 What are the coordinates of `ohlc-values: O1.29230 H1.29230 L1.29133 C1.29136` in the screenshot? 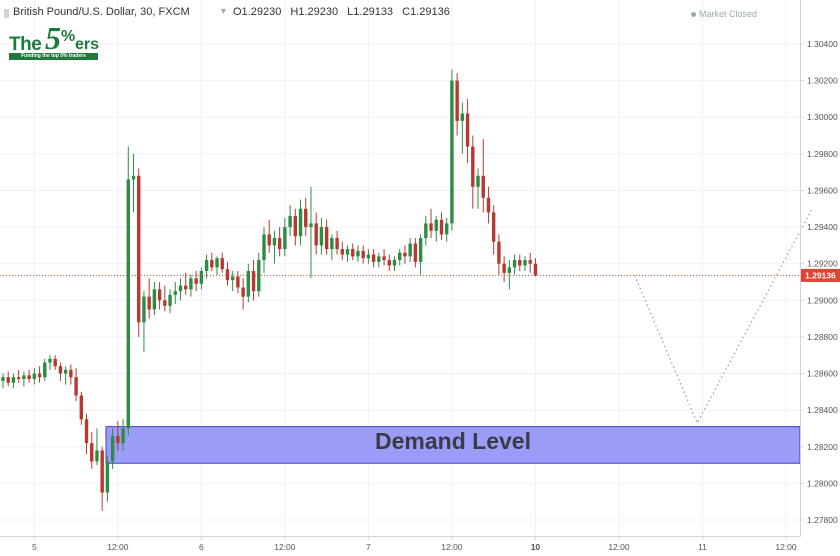 It's located at (344, 12).